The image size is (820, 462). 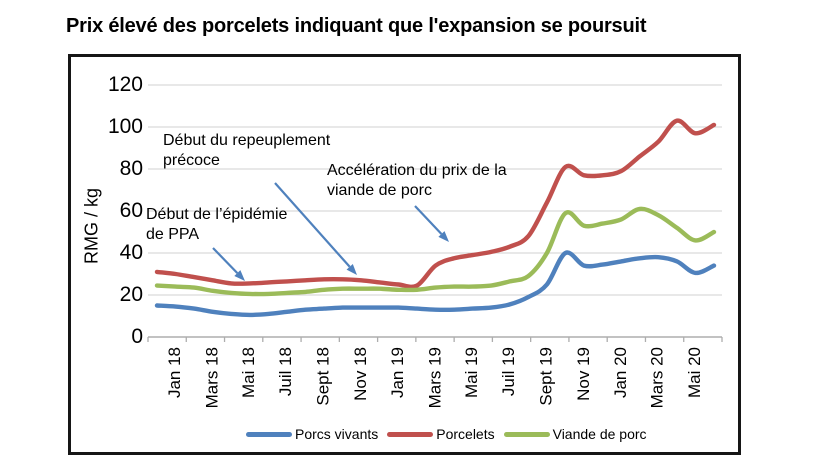 What do you see at coordinates (526, 434) in the screenshot?
I see `legend-swatch-viande-de-porc` at bounding box center [526, 434].